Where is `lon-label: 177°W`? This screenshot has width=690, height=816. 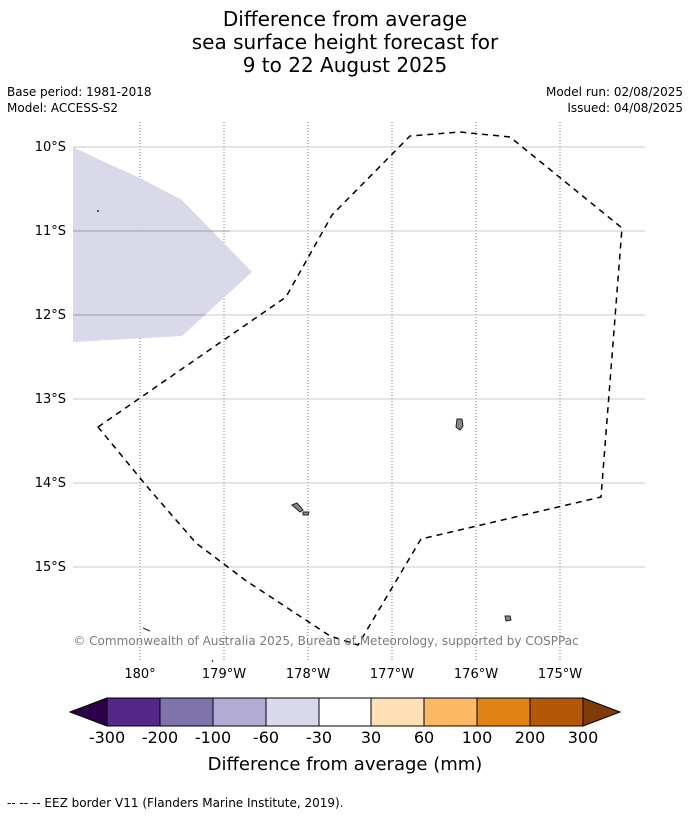
lon-label: 177°W is located at coordinates (392, 674).